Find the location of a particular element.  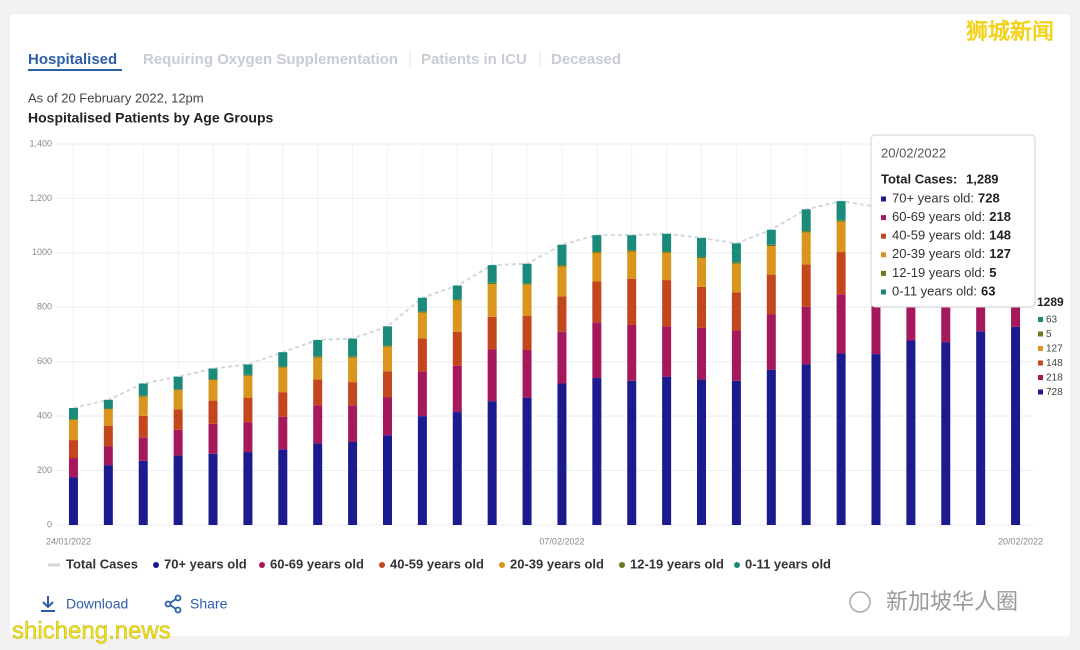

tab: Deceased is located at coordinates (586, 59).